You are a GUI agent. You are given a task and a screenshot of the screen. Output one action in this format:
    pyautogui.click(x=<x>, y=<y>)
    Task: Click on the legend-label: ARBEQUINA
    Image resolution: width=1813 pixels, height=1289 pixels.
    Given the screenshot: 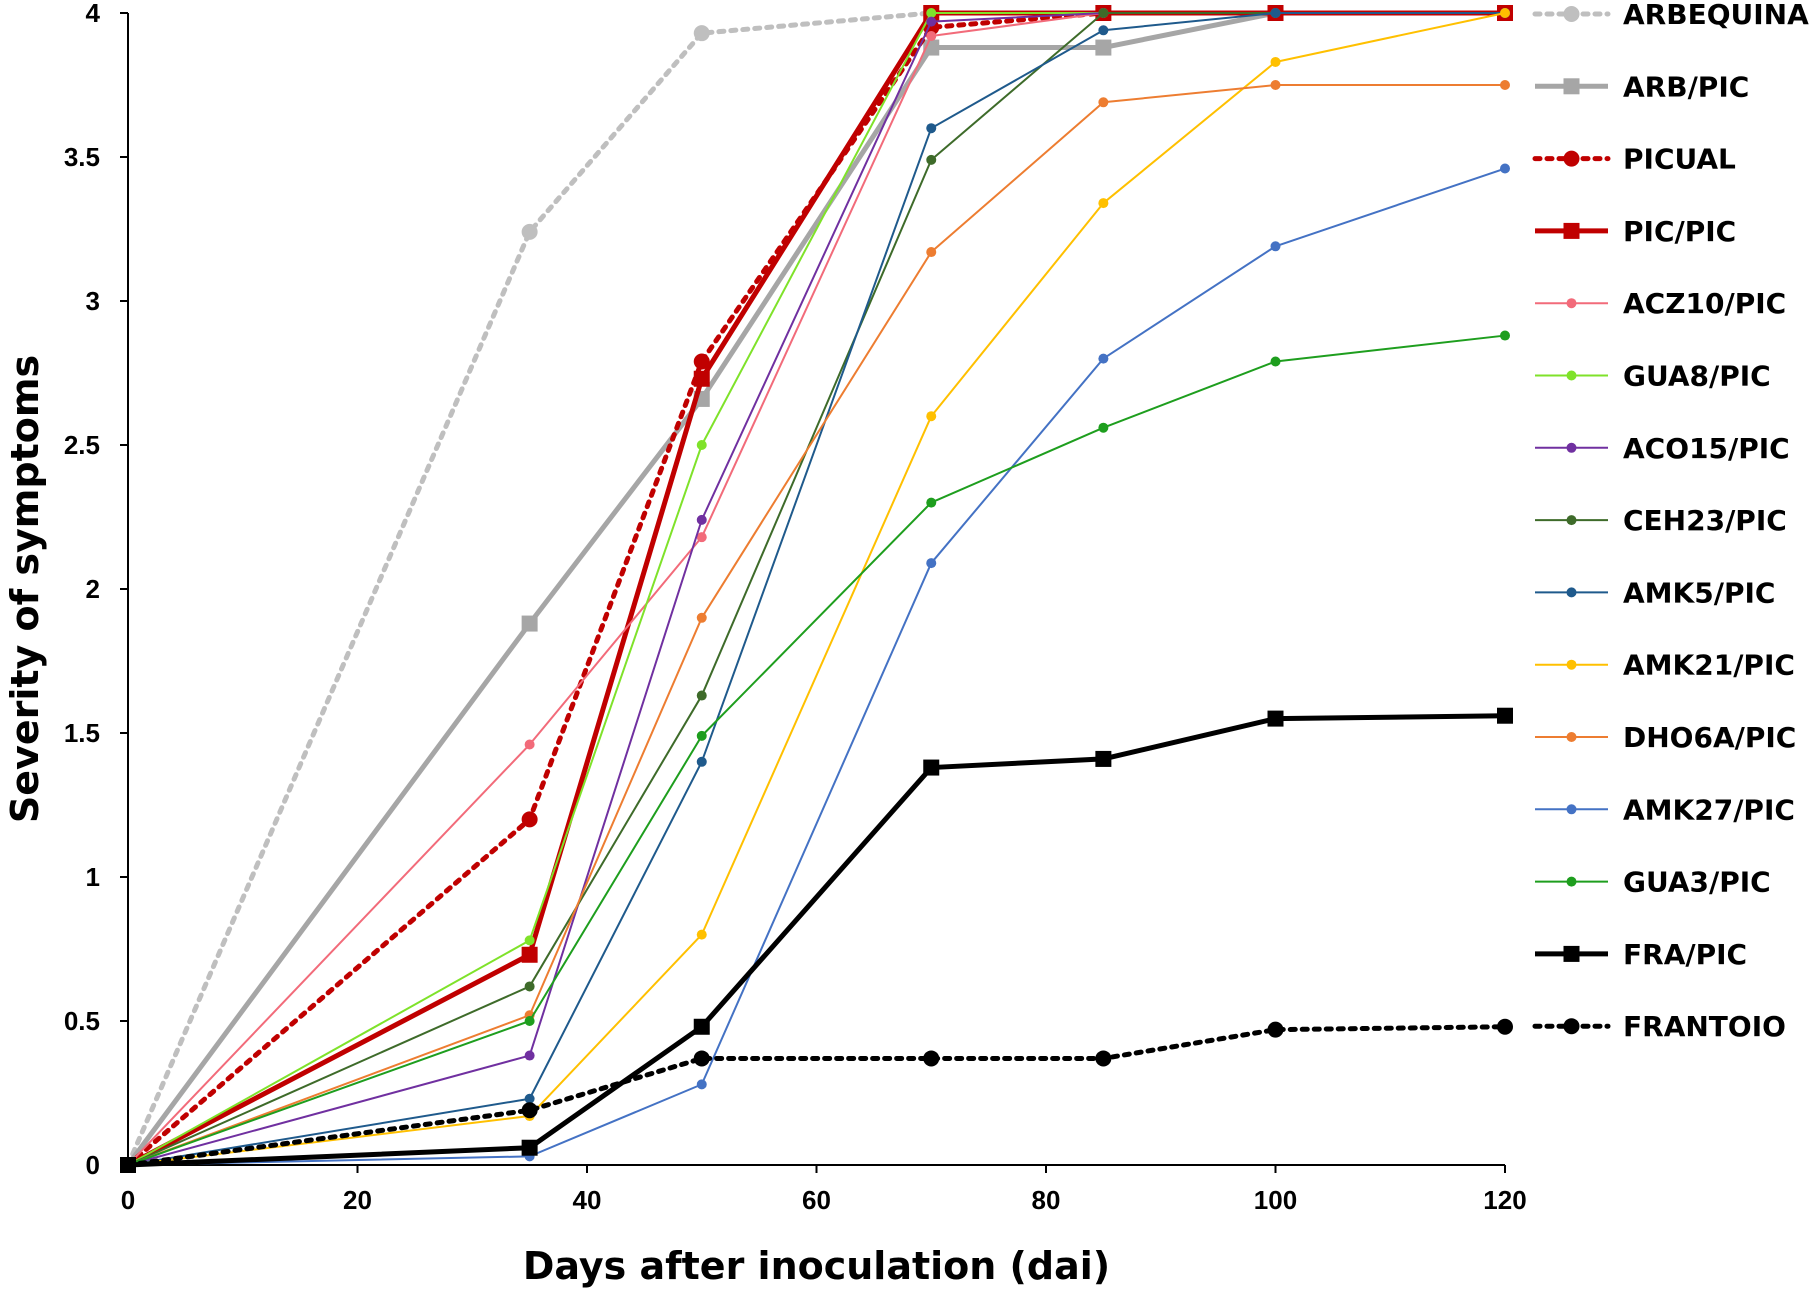 What is the action you would take?
    pyautogui.click(x=1716, y=15)
    